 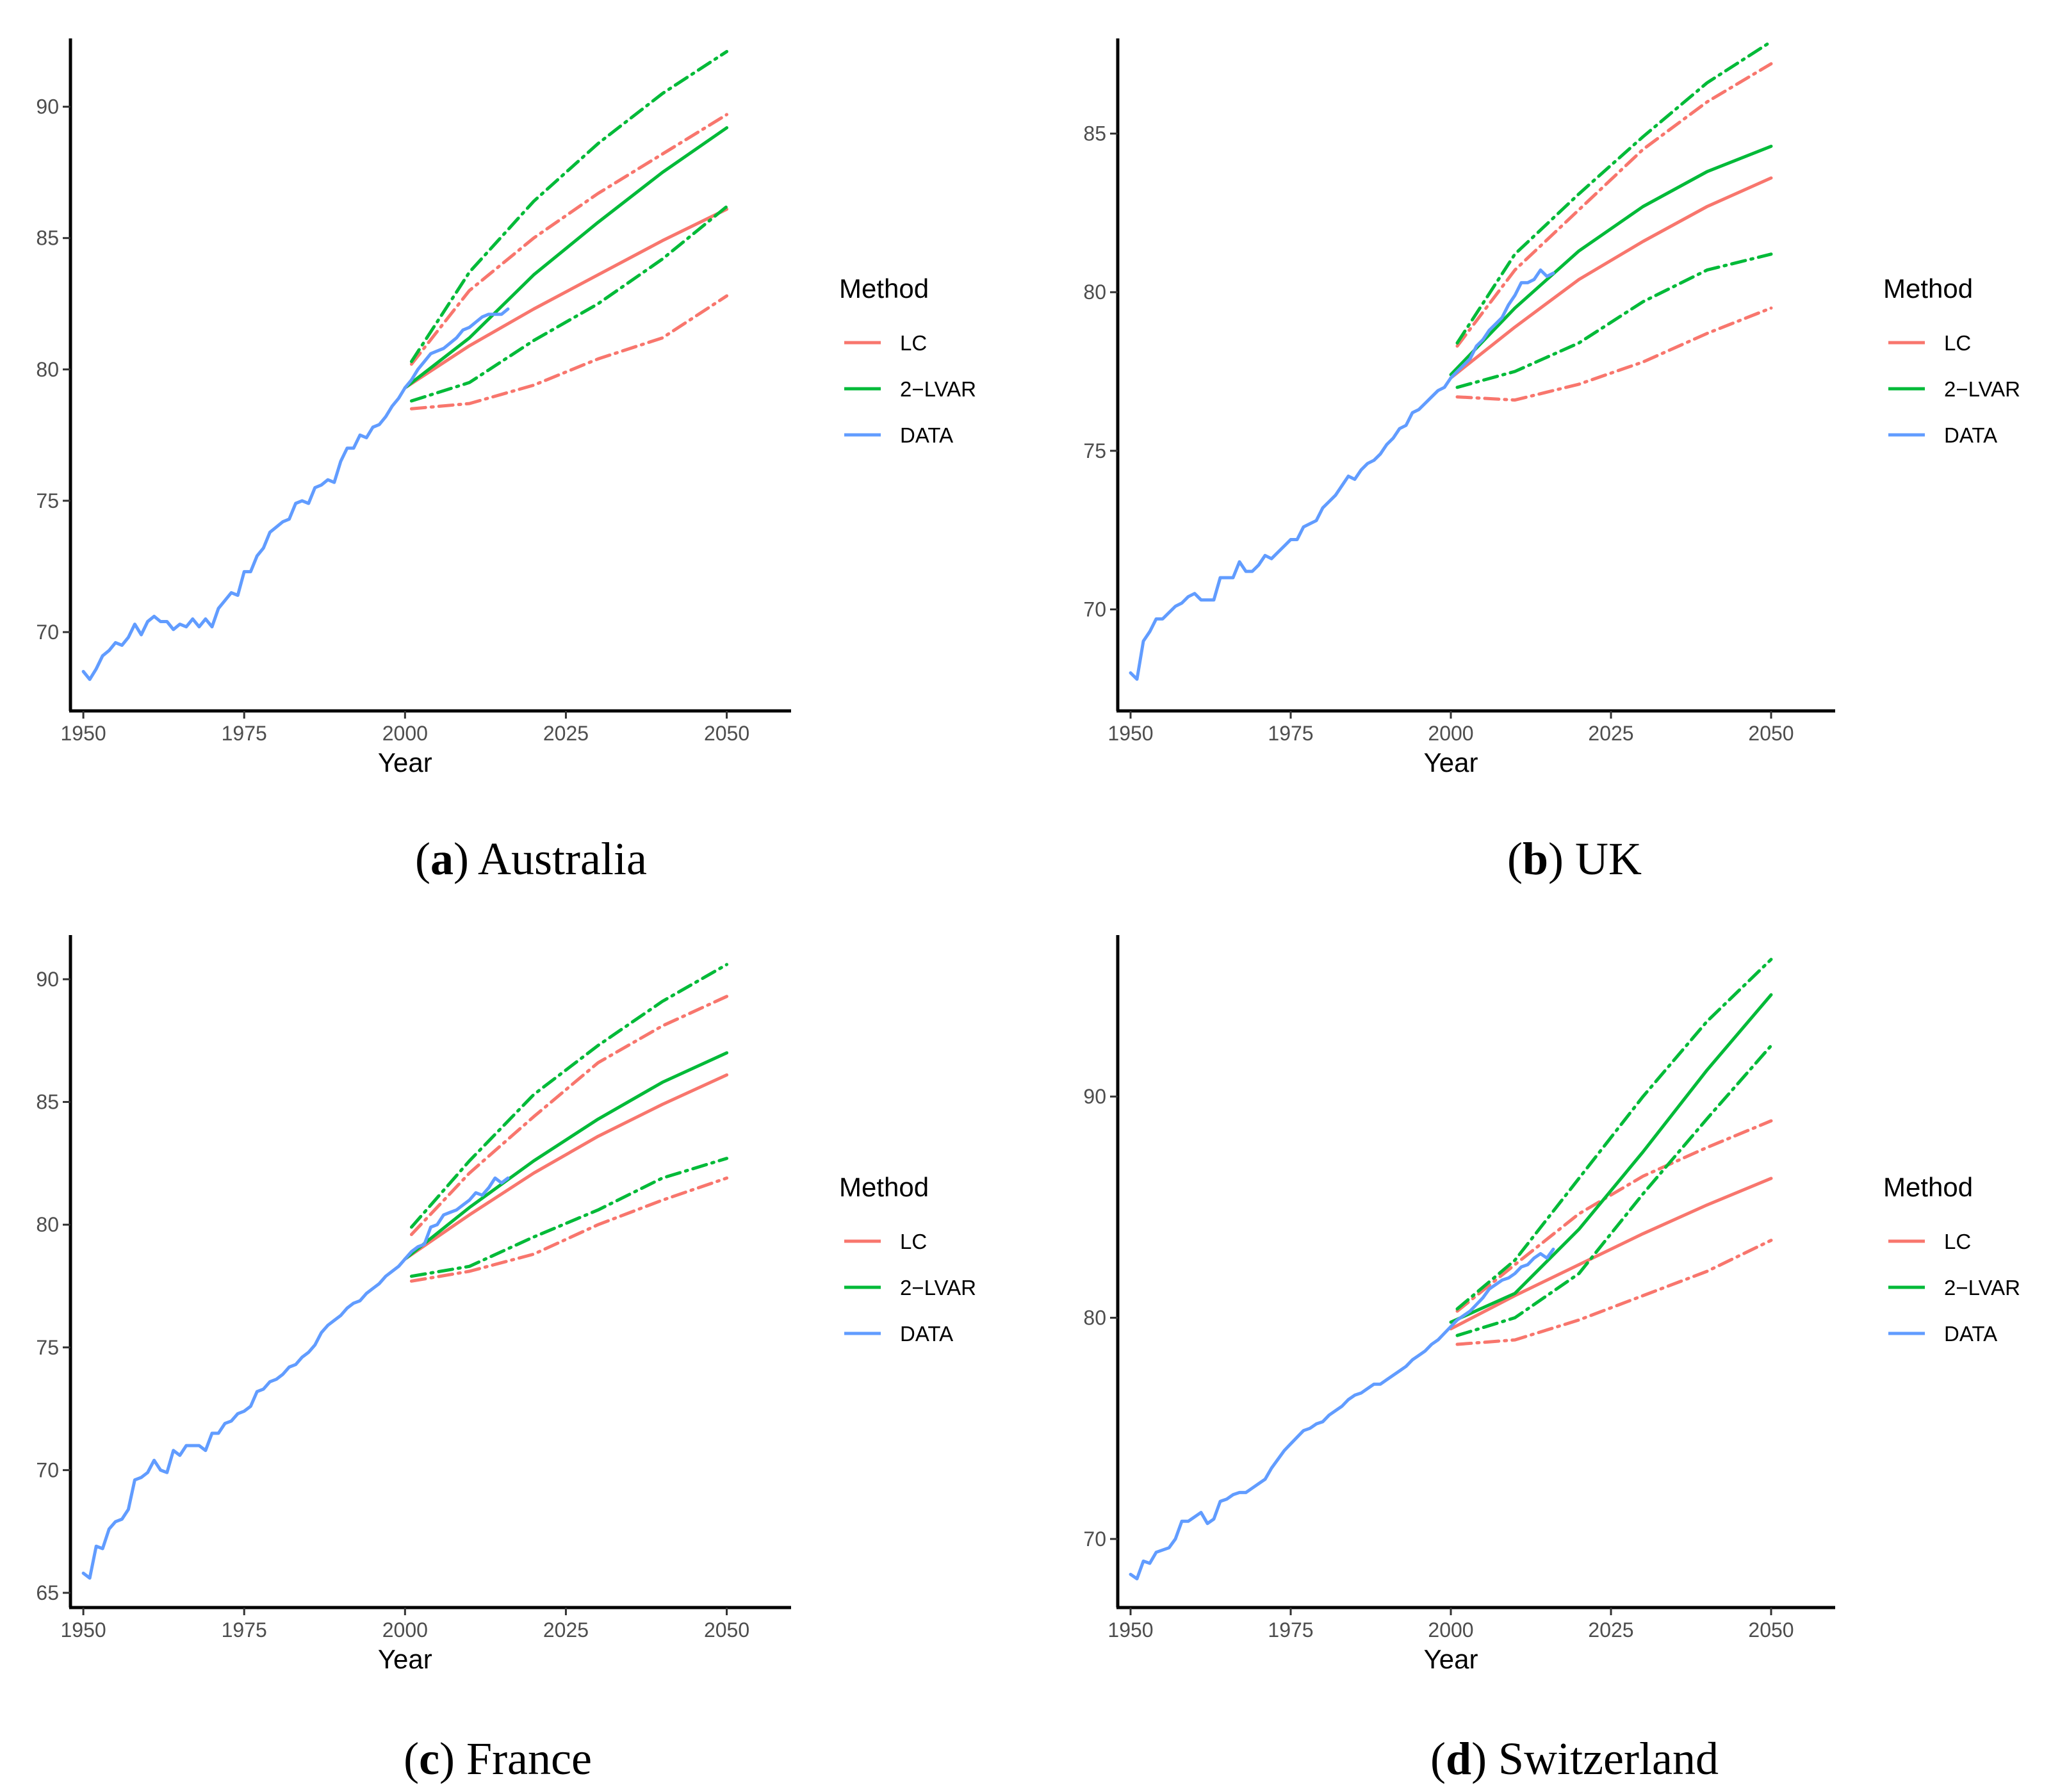 What do you see at coordinates (529, 1759) in the screenshot?
I see `caption-country: France` at bounding box center [529, 1759].